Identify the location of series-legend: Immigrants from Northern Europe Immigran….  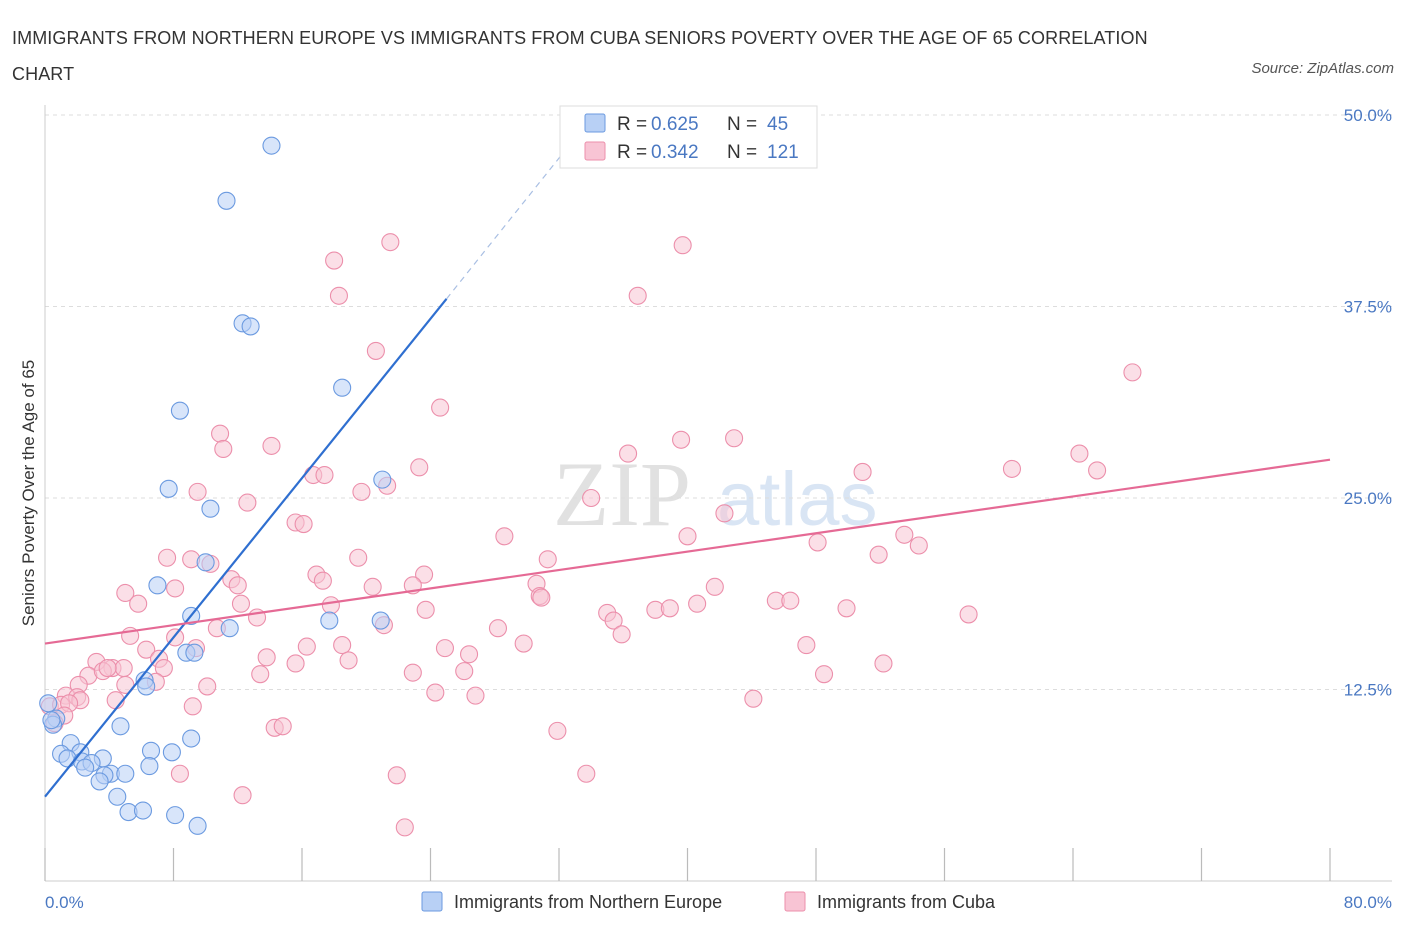
(708, 901).